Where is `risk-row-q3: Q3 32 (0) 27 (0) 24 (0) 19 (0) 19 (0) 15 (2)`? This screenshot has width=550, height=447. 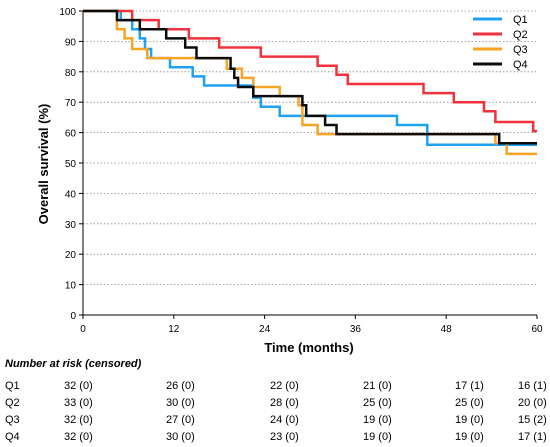
risk-row-q3: Q3 32 (0) 27 (0) 24 (0) 19 (0) 19 (0) 15 (2) is located at coordinates (275, 421).